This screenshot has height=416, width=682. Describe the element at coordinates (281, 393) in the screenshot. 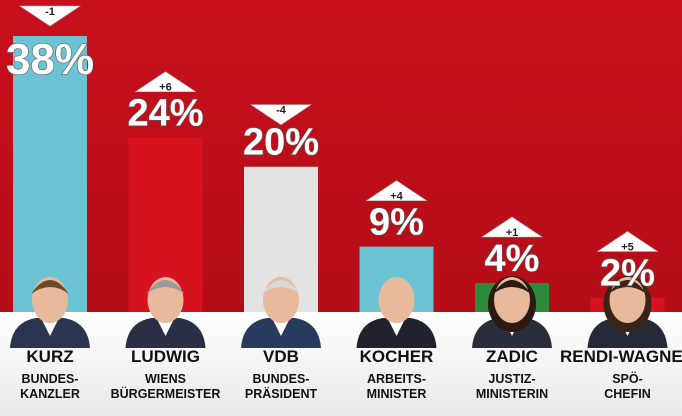

I see `role-label-vdb: PRÄSIDENT` at that location.